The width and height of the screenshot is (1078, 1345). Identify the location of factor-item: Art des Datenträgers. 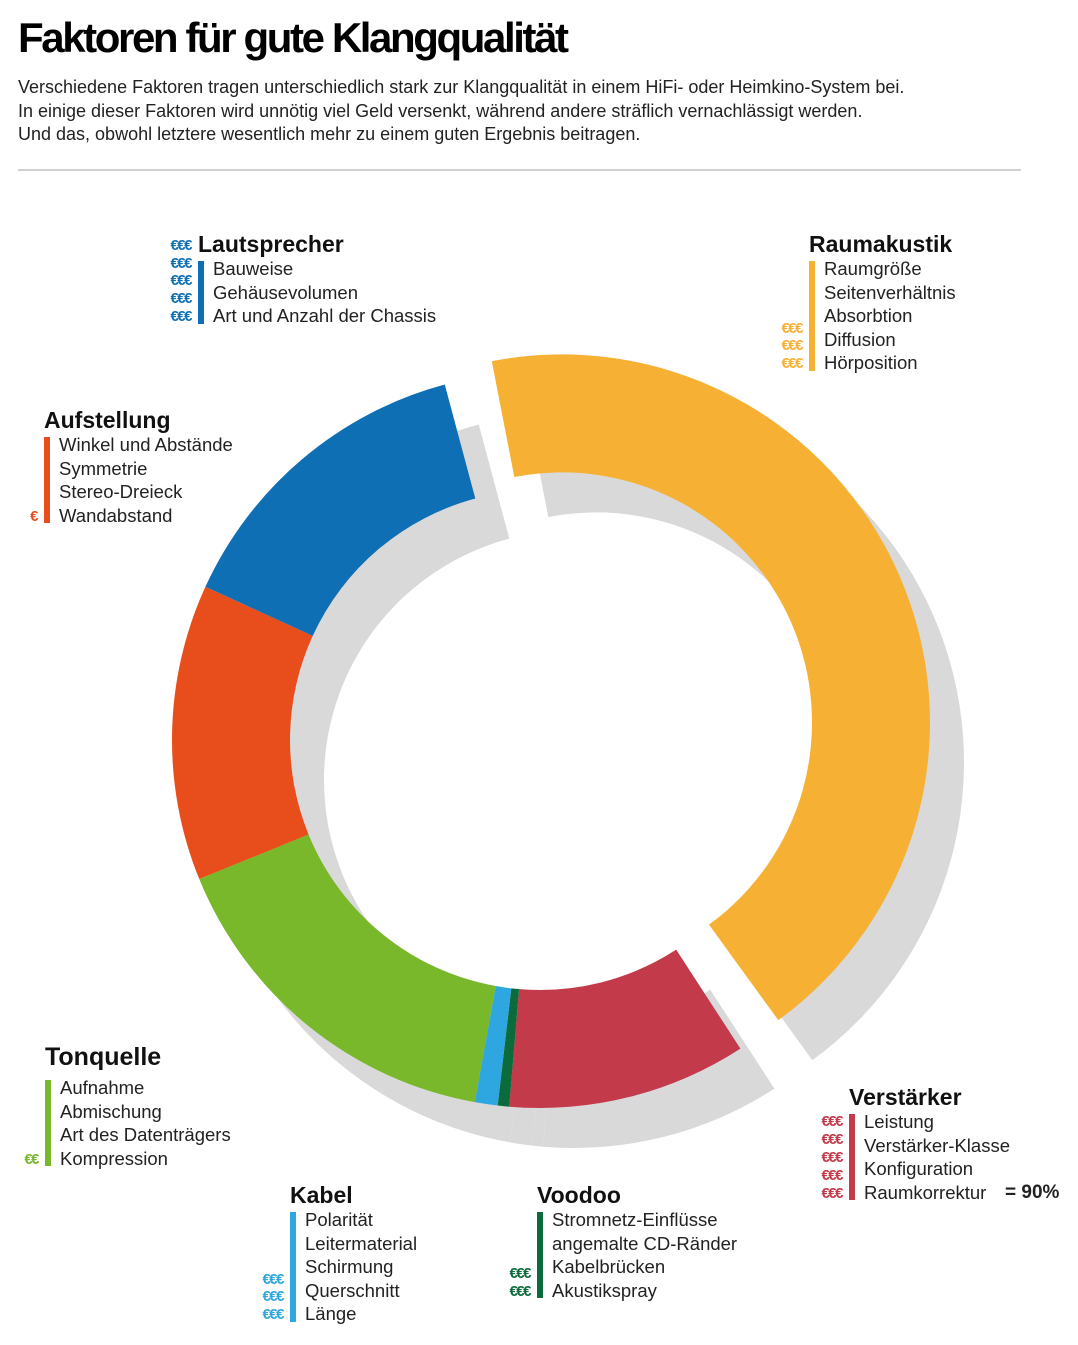
(145, 1135).